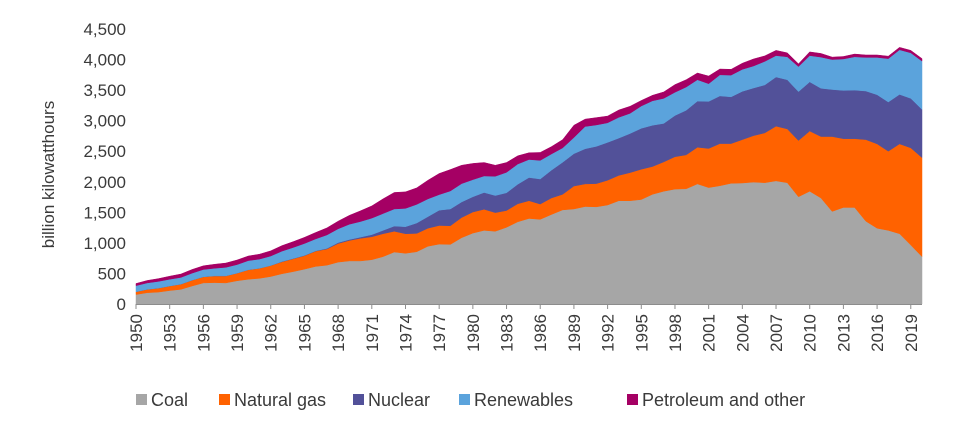 This screenshot has height=443, width=953. What do you see at coordinates (304, 333) in the screenshot?
I see `x-tick-label: 1965` at bounding box center [304, 333].